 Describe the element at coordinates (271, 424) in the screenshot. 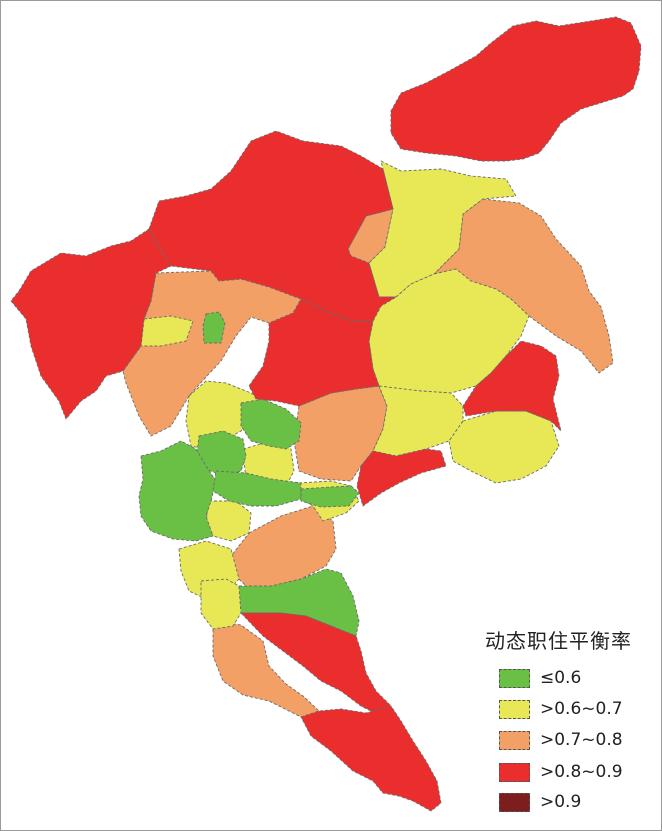

I see `region-green-center-north` at that location.